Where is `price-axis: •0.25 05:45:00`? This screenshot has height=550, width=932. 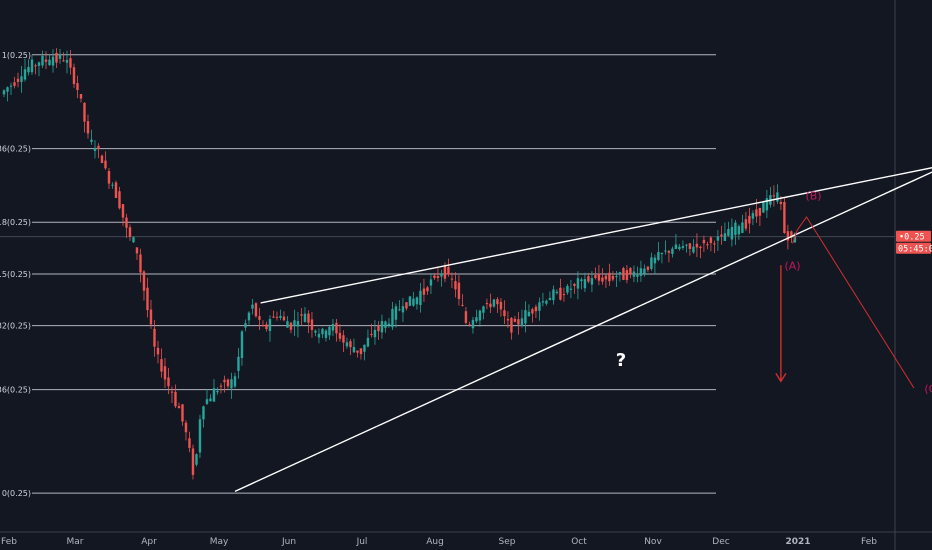 price-axis: •0.25 05:45:00 is located at coordinates (914, 242).